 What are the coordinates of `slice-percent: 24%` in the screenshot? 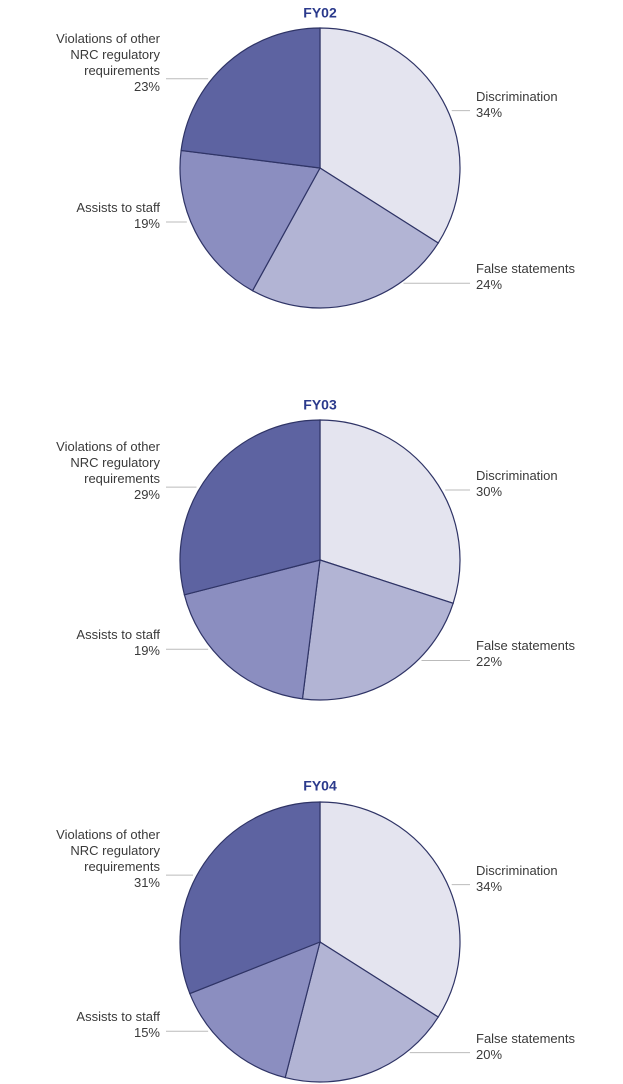 It's located at (489, 285).